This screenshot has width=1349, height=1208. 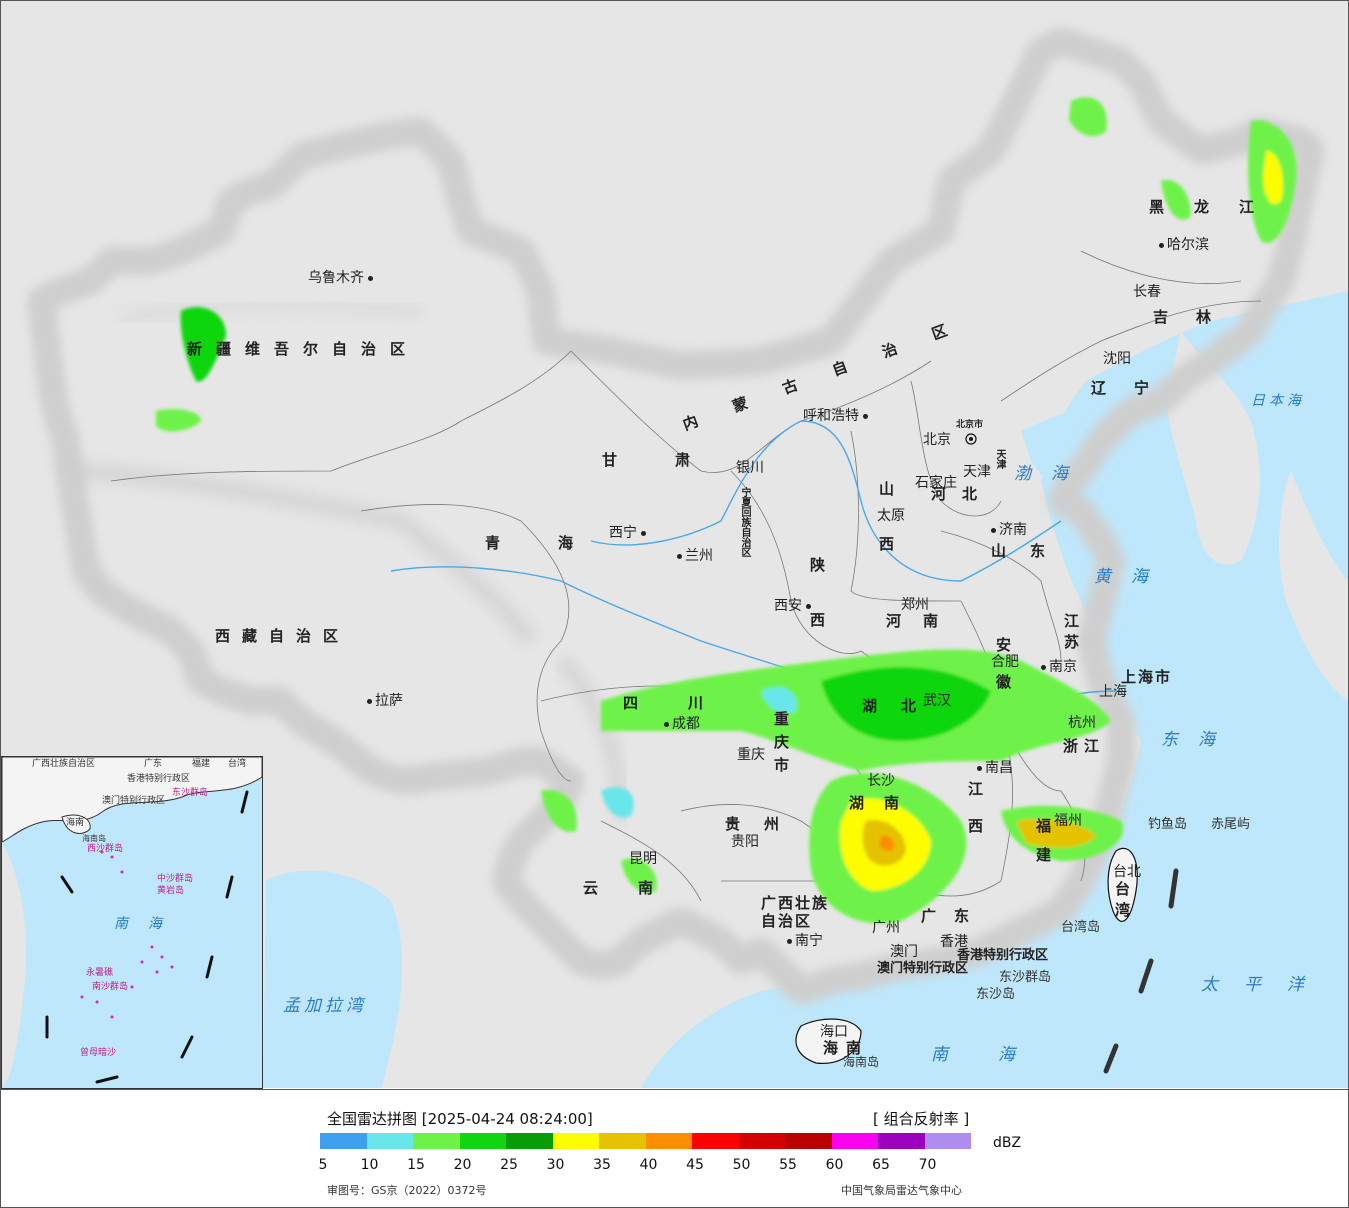 What do you see at coordinates (995, 768) in the screenshot?
I see `city-label: 南昌` at bounding box center [995, 768].